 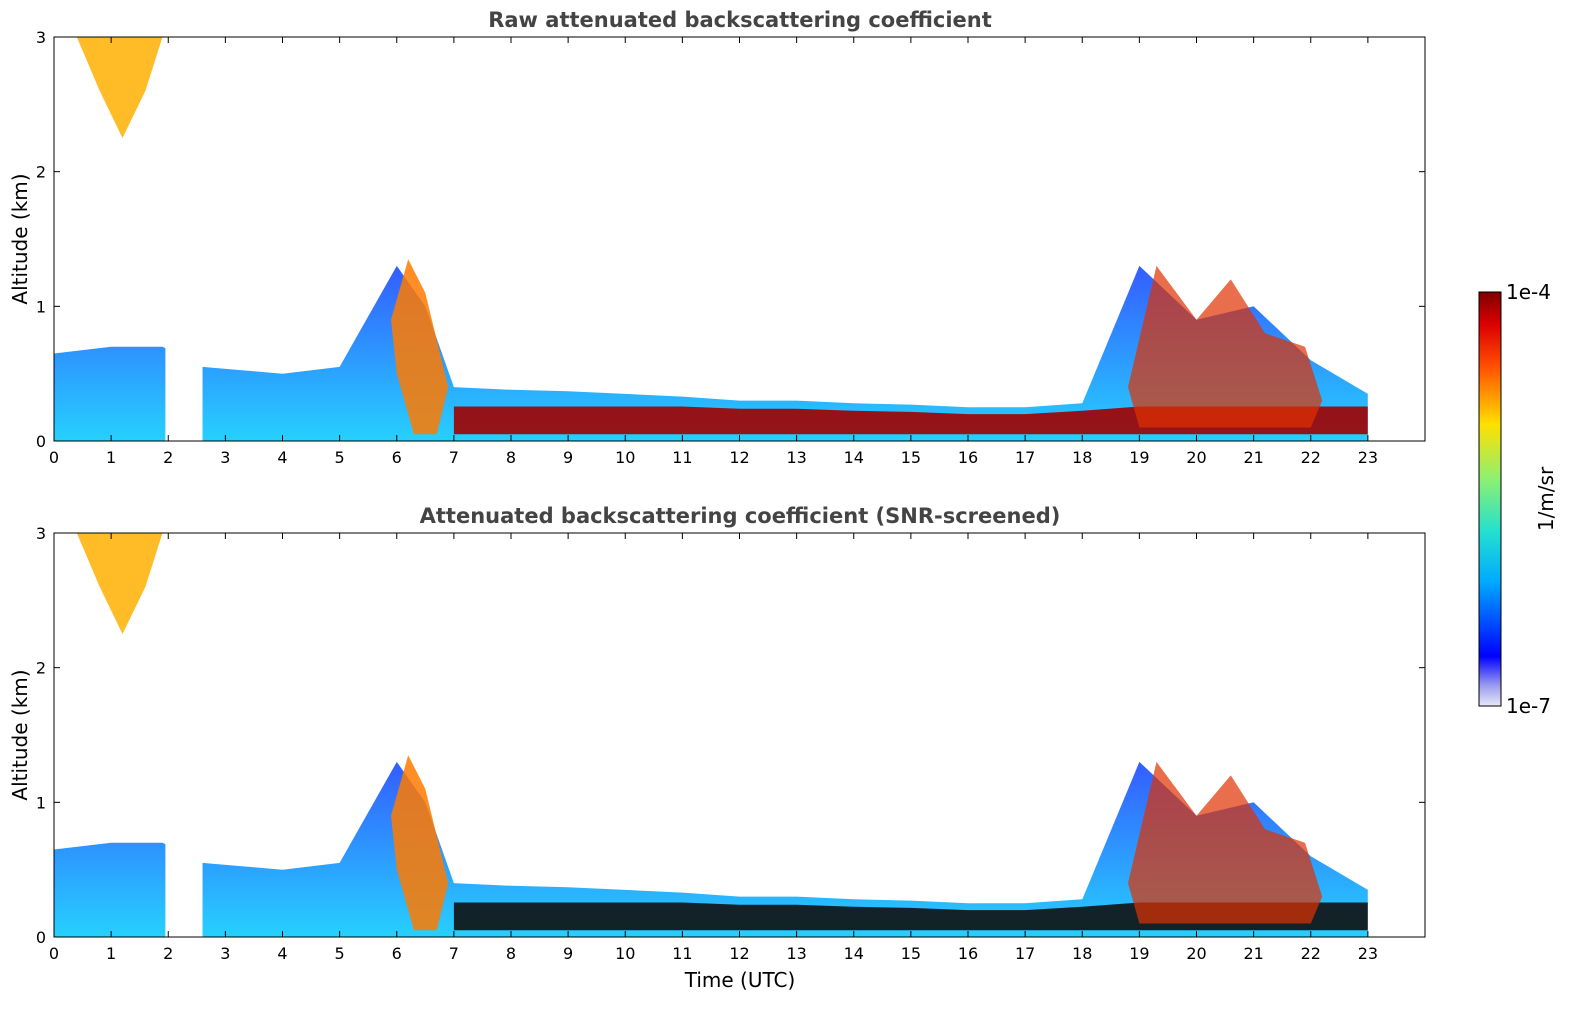 What do you see at coordinates (1490, 499) in the screenshot?
I see `colorbar-gradient` at bounding box center [1490, 499].